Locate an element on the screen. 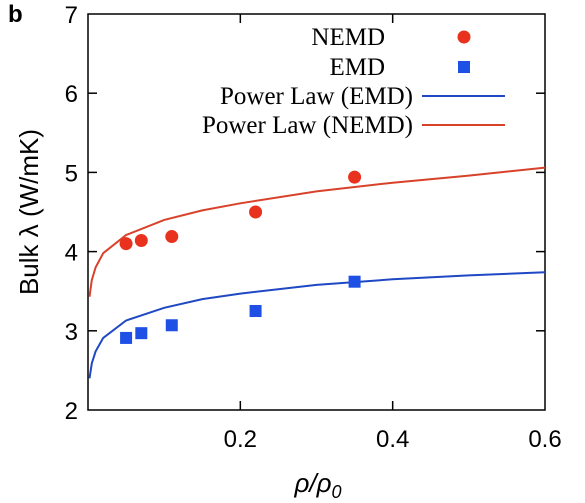  x-axis-label: ρ/ρ0 is located at coordinates (317, 485).